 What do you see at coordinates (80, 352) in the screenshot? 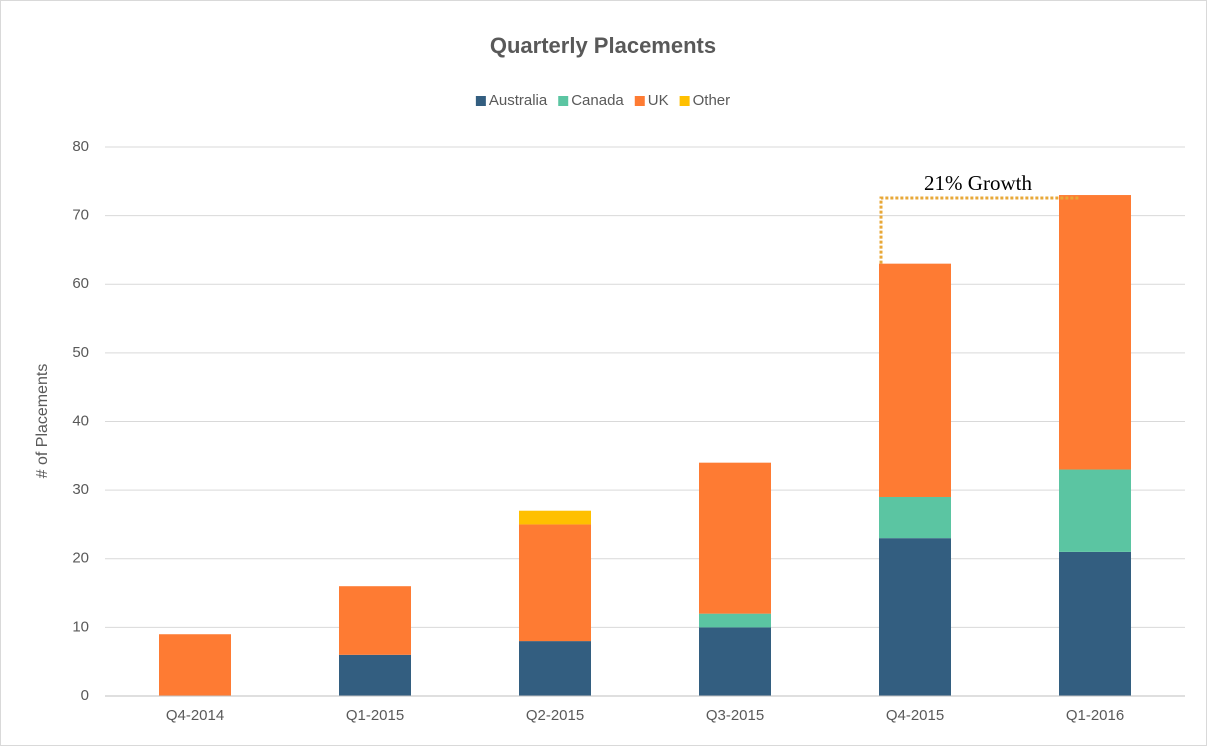
I see `y-tick-label: 50` at bounding box center [80, 352].